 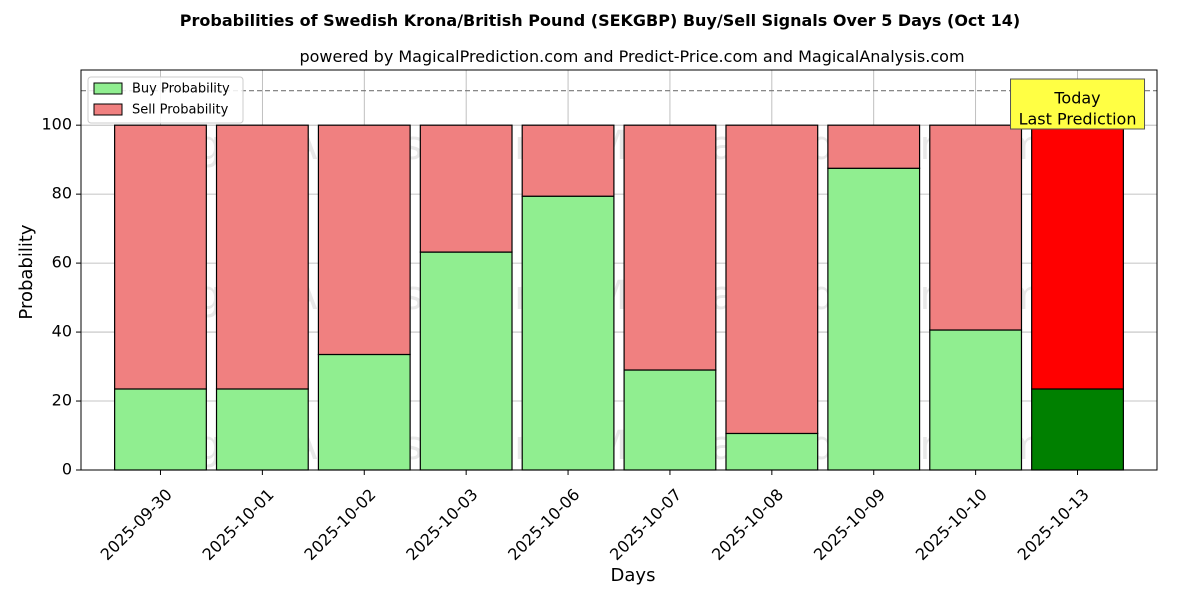 What do you see at coordinates (62, 400) in the screenshot?
I see `y-tick-label: 20` at bounding box center [62, 400].